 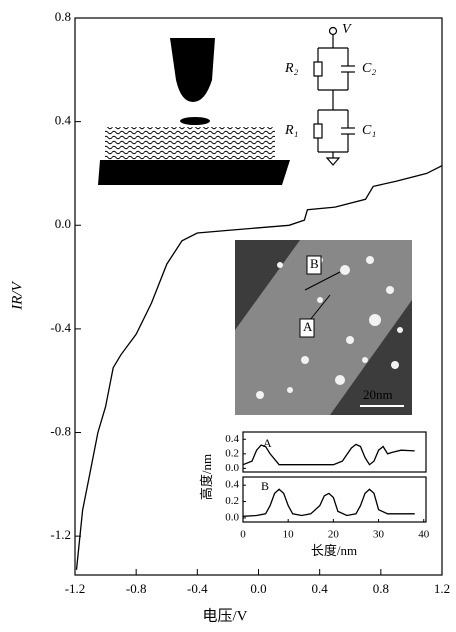 I want to click on y-tick-label: -0.8, so click(x=60, y=430).